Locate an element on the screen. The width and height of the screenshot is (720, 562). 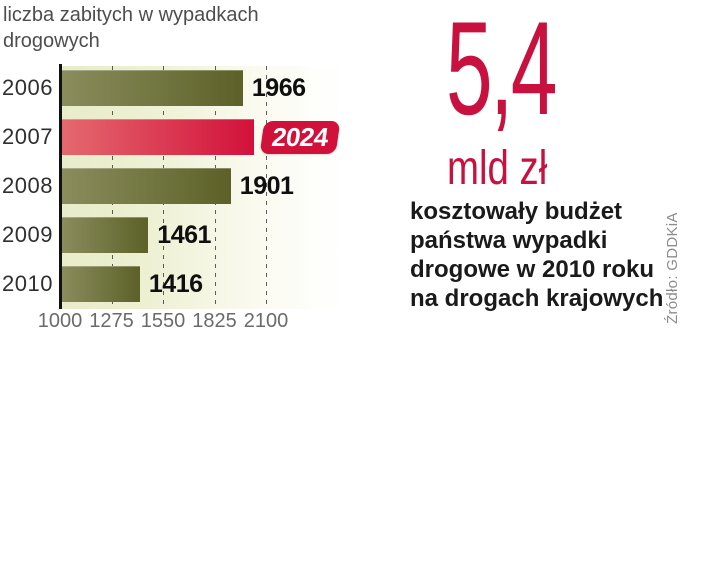
category-label-2007: 2007 is located at coordinates (27, 136).